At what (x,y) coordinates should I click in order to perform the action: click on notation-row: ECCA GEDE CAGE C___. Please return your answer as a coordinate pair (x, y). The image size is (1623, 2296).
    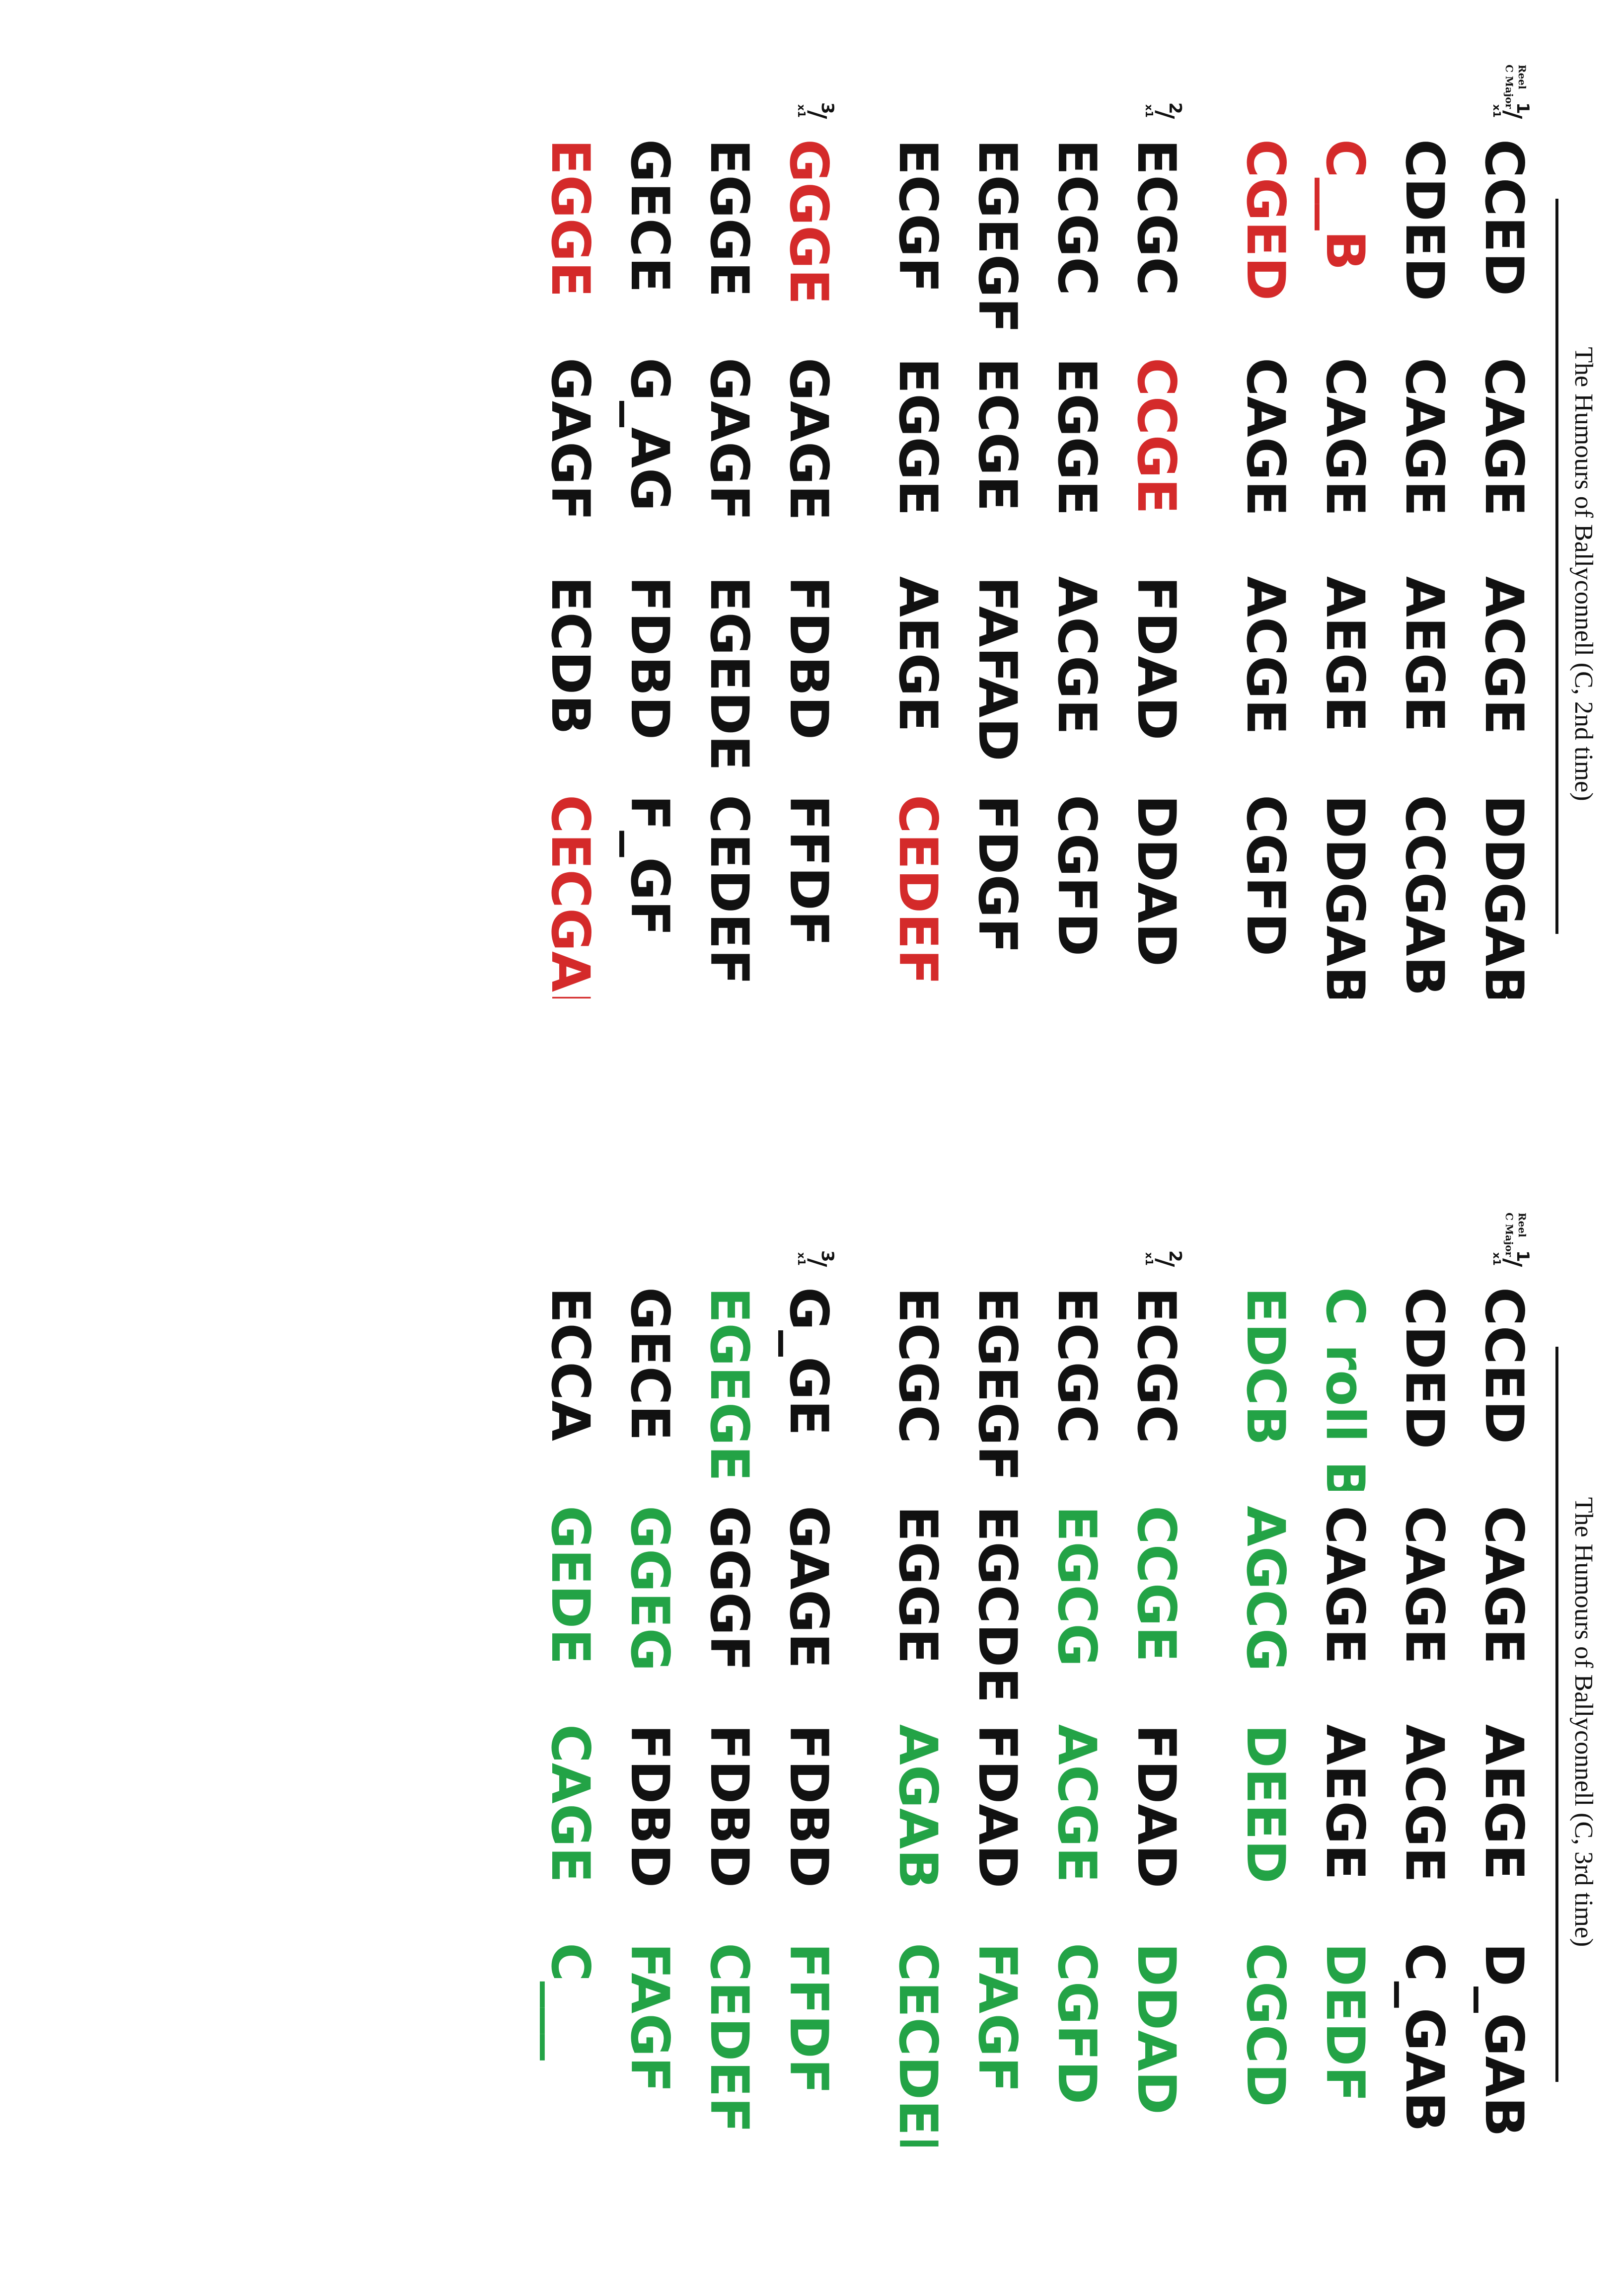
    Looking at the image, I should click on (570, 1709).